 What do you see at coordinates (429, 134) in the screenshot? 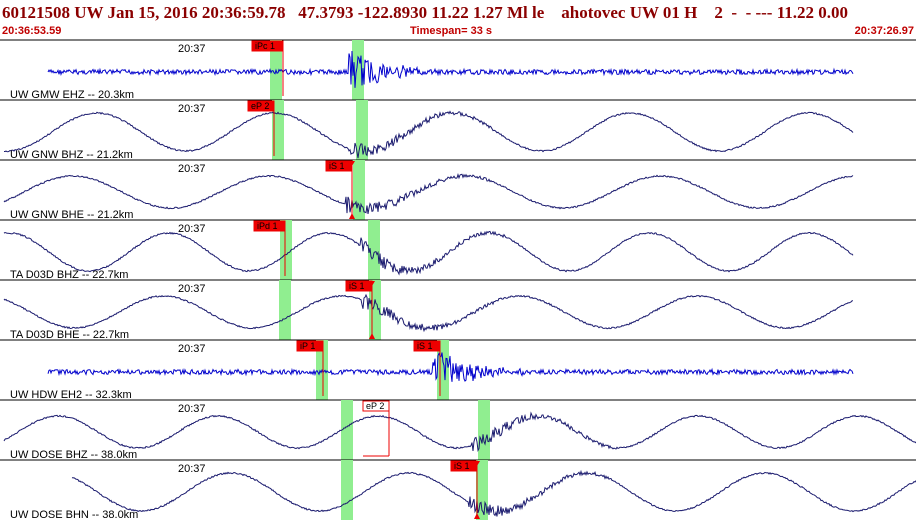
I see `waveform-gnw-bhz` at bounding box center [429, 134].